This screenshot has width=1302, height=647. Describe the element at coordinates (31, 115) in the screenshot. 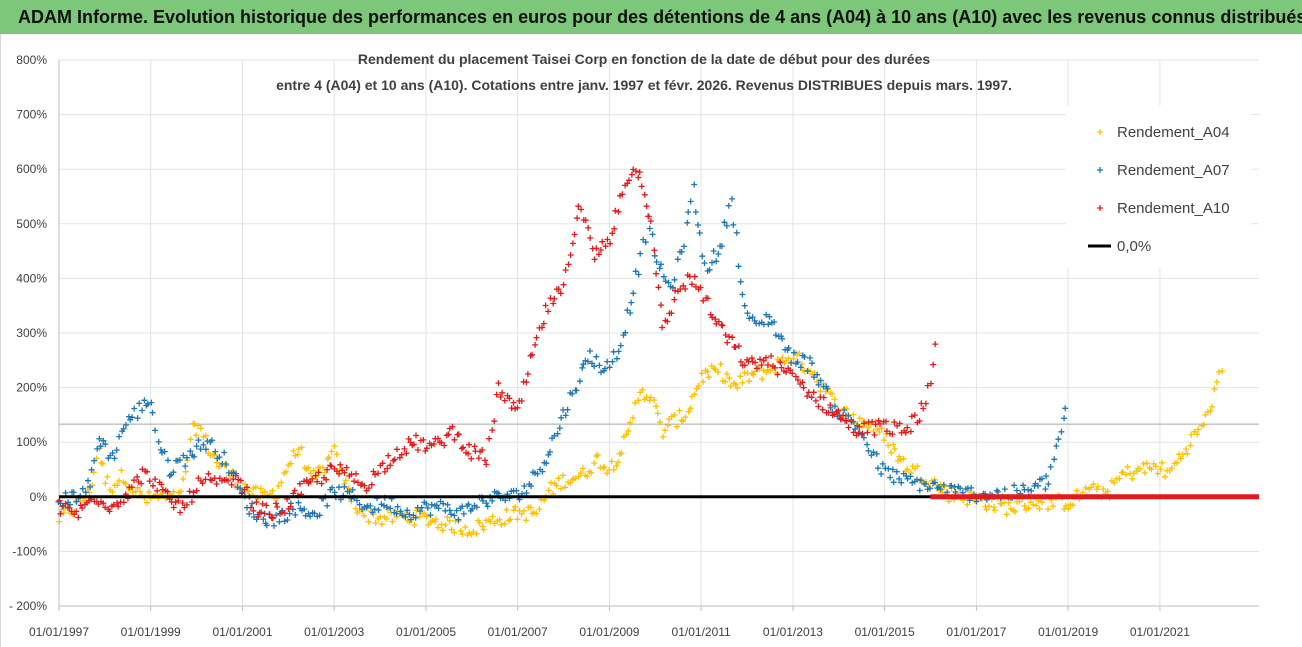

I see `y-tick-label: 700%` at that location.